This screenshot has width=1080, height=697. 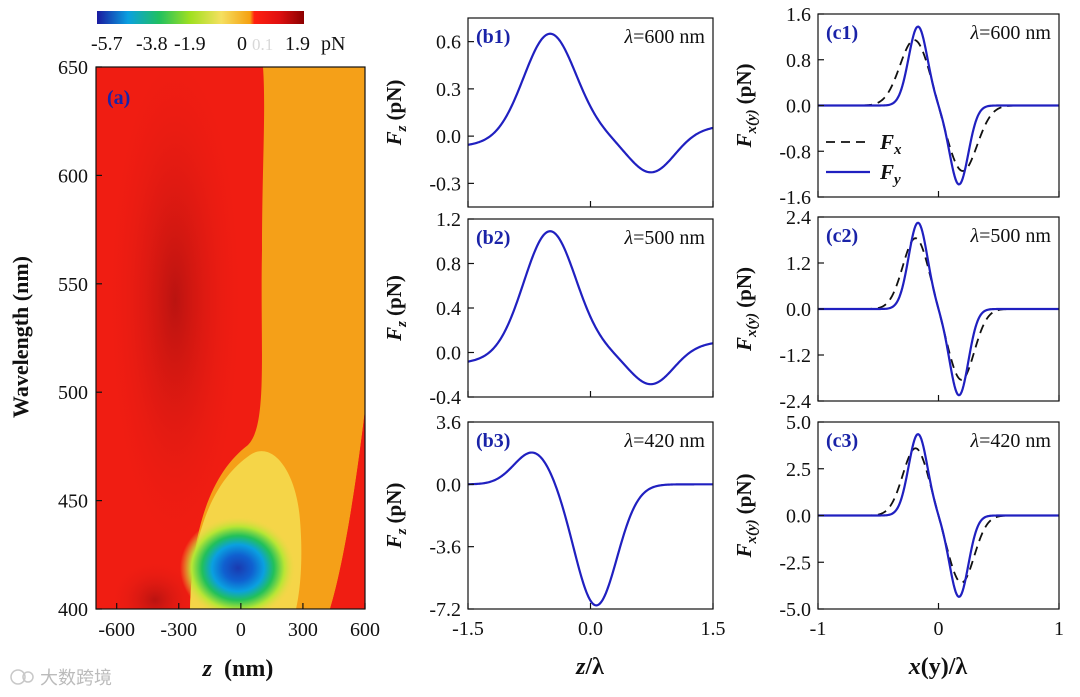 What do you see at coordinates (445, 548) in the screenshot?
I see `y-tick-label: -3.6` at bounding box center [445, 548].